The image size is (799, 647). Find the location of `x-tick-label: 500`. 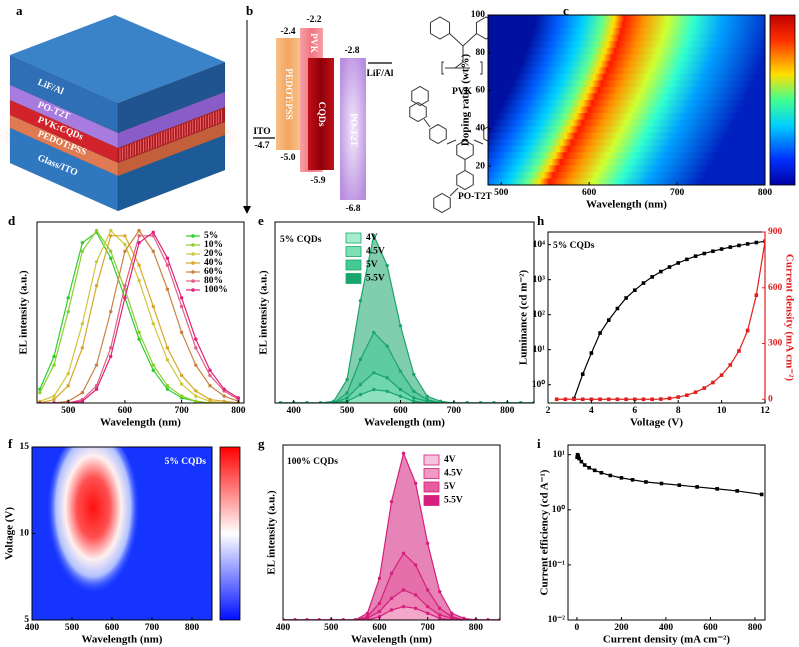

x-tick-label: 500 is located at coordinates (501, 193).